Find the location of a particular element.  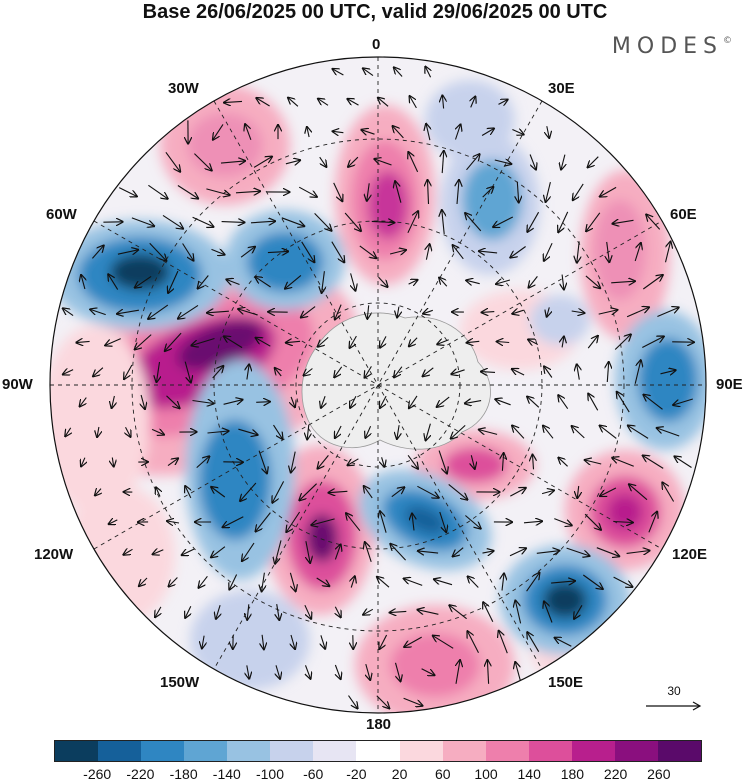

longitude-label-60e: 60E is located at coordinates (683, 214).